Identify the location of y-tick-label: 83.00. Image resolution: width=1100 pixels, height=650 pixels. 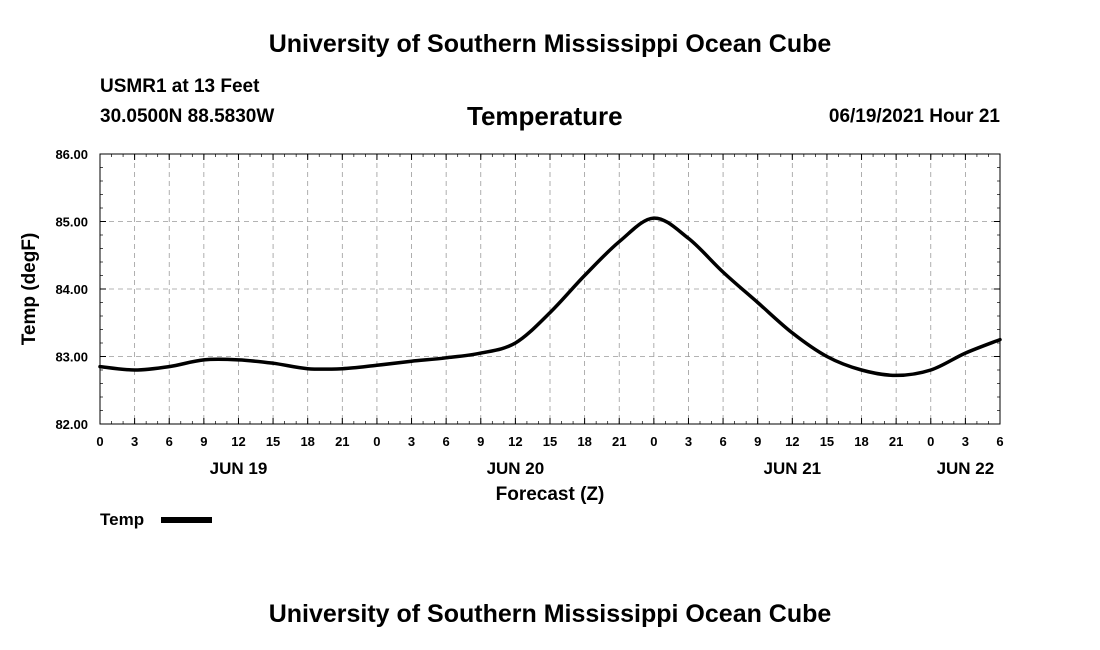
(71, 357).